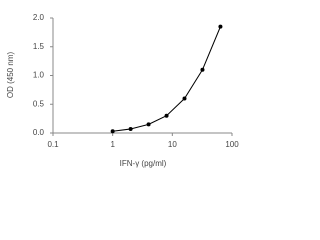 This screenshot has height=240, width=320. What do you see at coordinates (39, 46) in the screenshot?
I see `y-tick-label: 1.5` at bounding box center [39, 46].